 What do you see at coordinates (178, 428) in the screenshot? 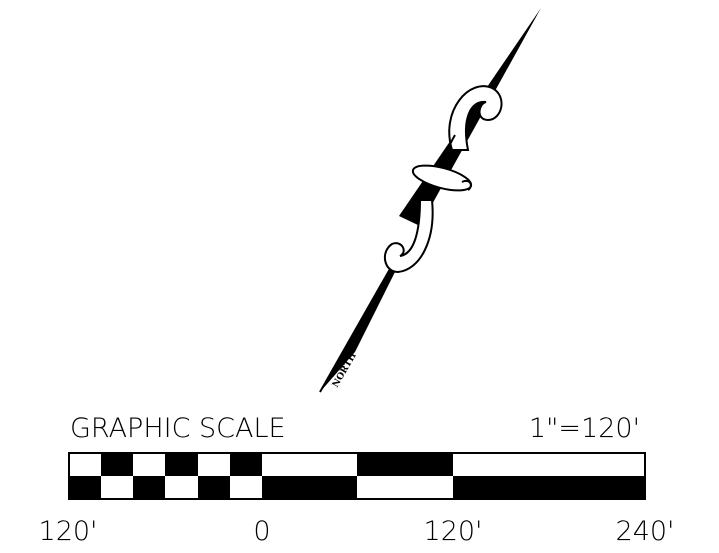
I see `scale-title: GRAPHIC SCALE` at bounding box center [178, 428].